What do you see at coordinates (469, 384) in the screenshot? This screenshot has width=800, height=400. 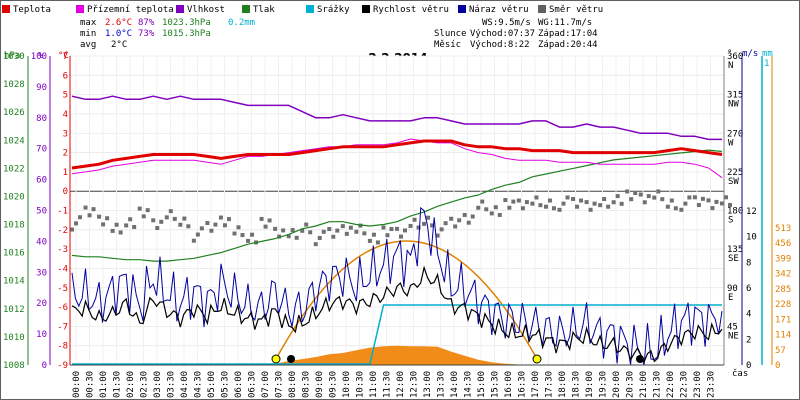 I see `tick-time: 14:30` at bounding box center [469, 384].